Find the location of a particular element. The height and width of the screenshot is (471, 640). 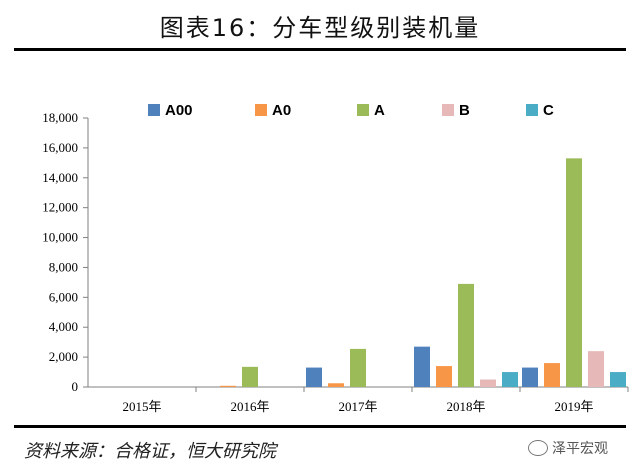

legend-swatch-c is located at coordinates (532, 110).